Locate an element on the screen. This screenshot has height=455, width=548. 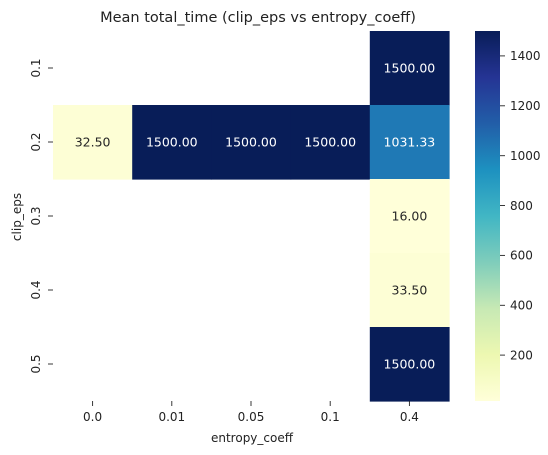
colorbar-tick-label: 1200 is located at coordinates (525, 106).